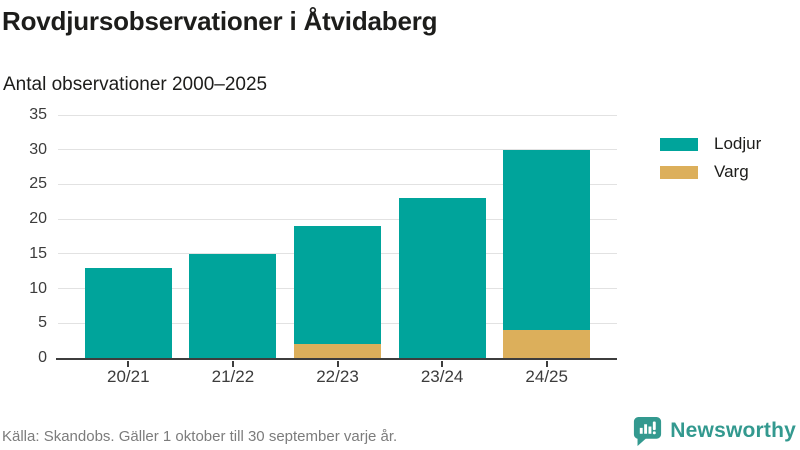 This screenshot has width=800, height=450. What do you see at coordinates (38, 288) in the screenshot?
I see `y-tick-label: 10` at bounding box center [38, 288].